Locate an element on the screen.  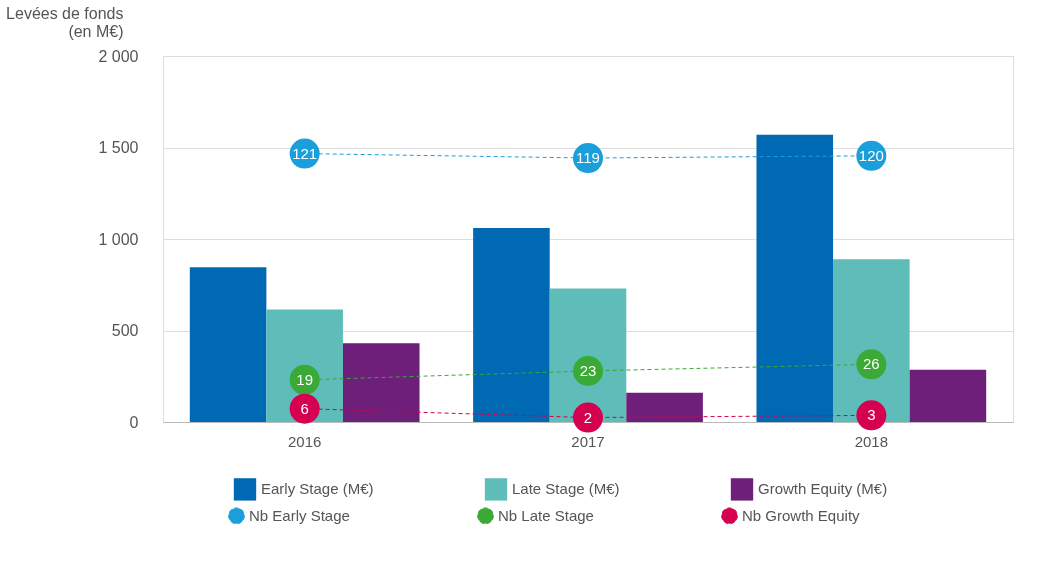
legend-label: Nb Early Stage is located at coordinates (299, 515).